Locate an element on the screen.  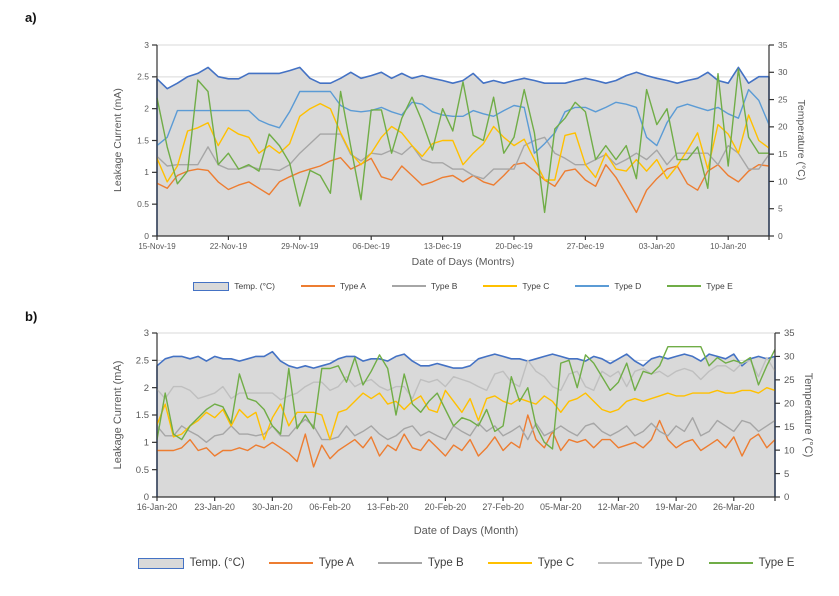
y-right-tick-label: 5 is located at coordinates (786, 474).